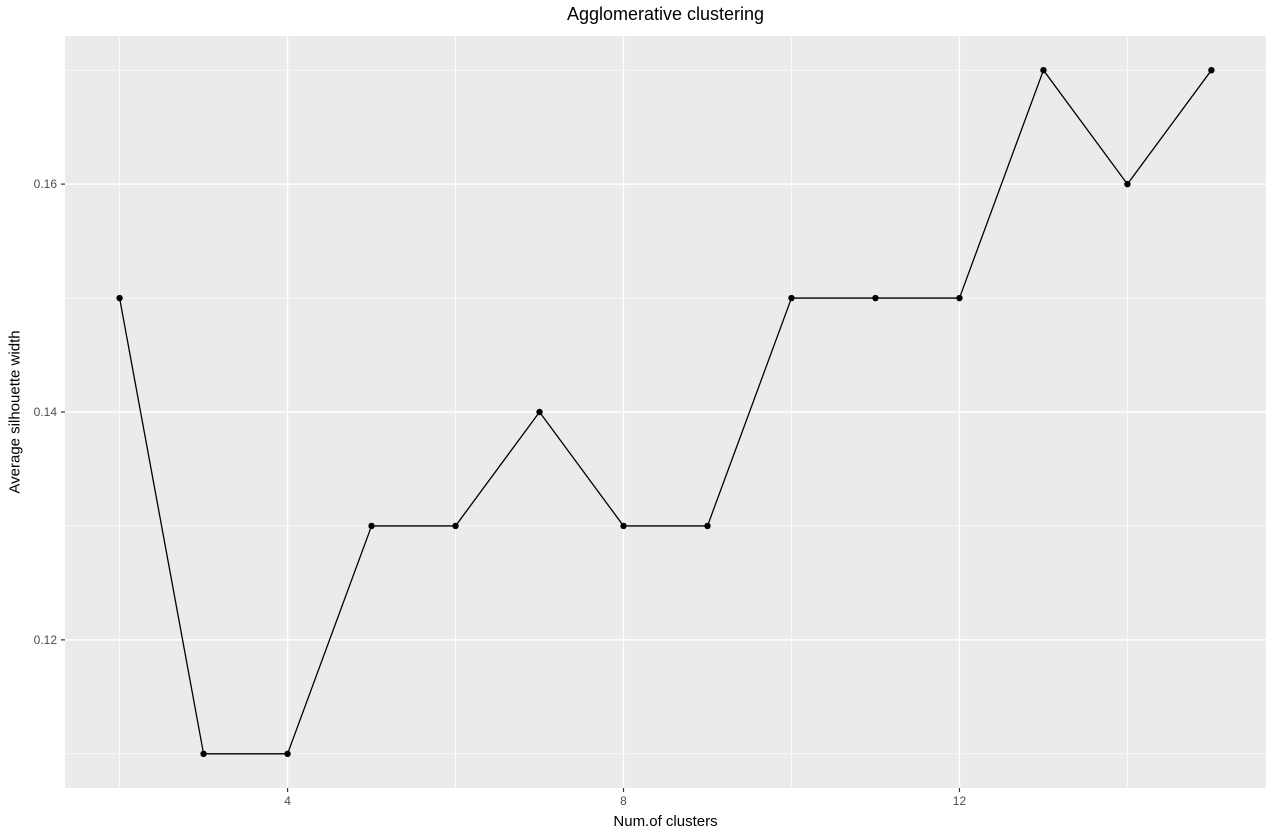 This screenshot has height=835, width=1275. I want to click on x-axis-title: Num.of clusters, so click(665, 821).